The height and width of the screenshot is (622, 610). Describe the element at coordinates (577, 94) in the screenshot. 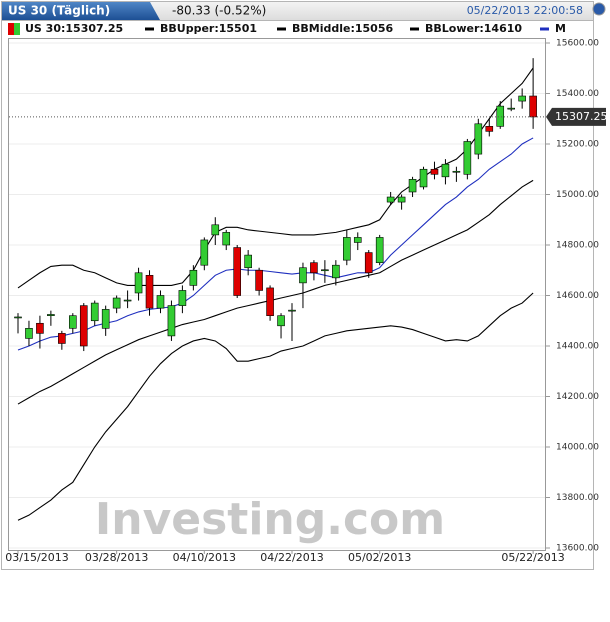

I see `y-tick-label: 15400.00` at that location.